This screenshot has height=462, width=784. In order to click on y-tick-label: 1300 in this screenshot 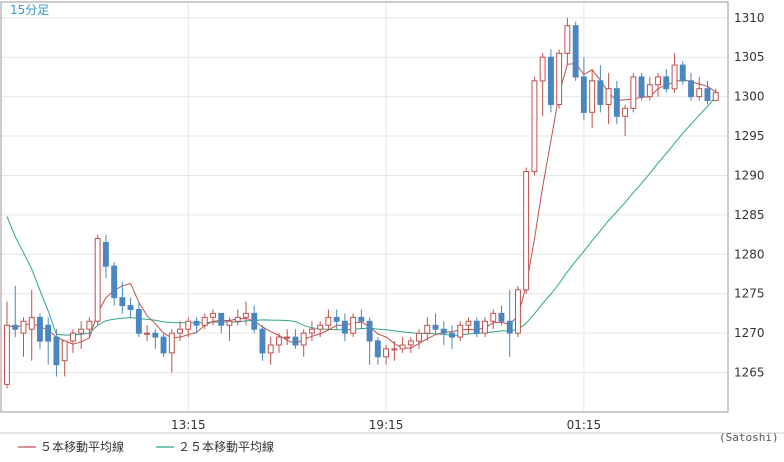, I will do `click(749, 97)`.